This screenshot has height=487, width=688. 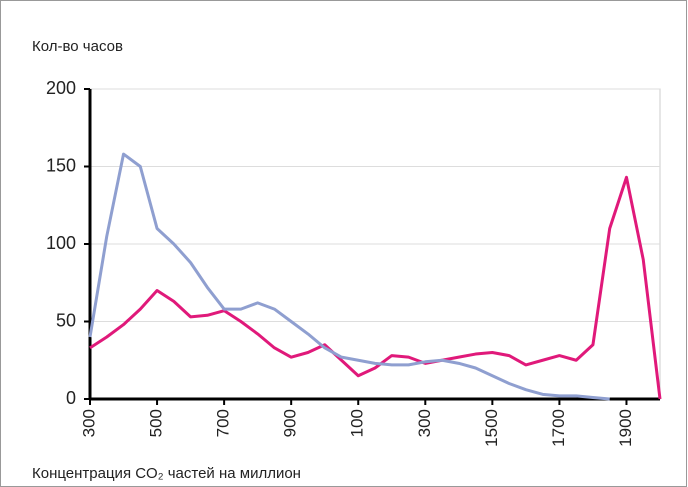 What do you see at coordinates (491, 428) in the screenshot?
I see `x-tick-label: 1500` at bounding box center [491, 428].